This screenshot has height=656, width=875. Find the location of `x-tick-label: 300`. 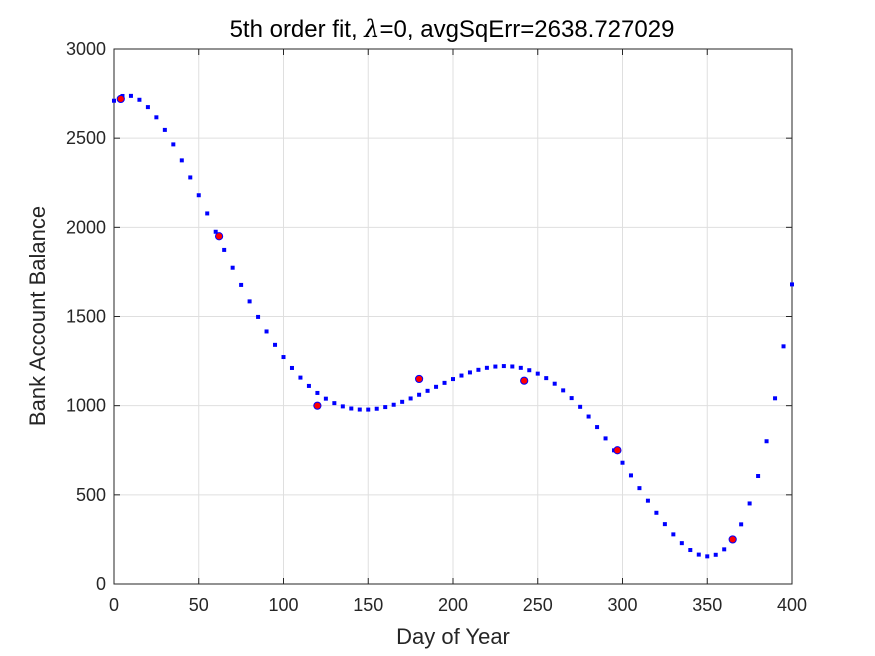

x-tick-label: 300 is located at coordinates (622, 605).